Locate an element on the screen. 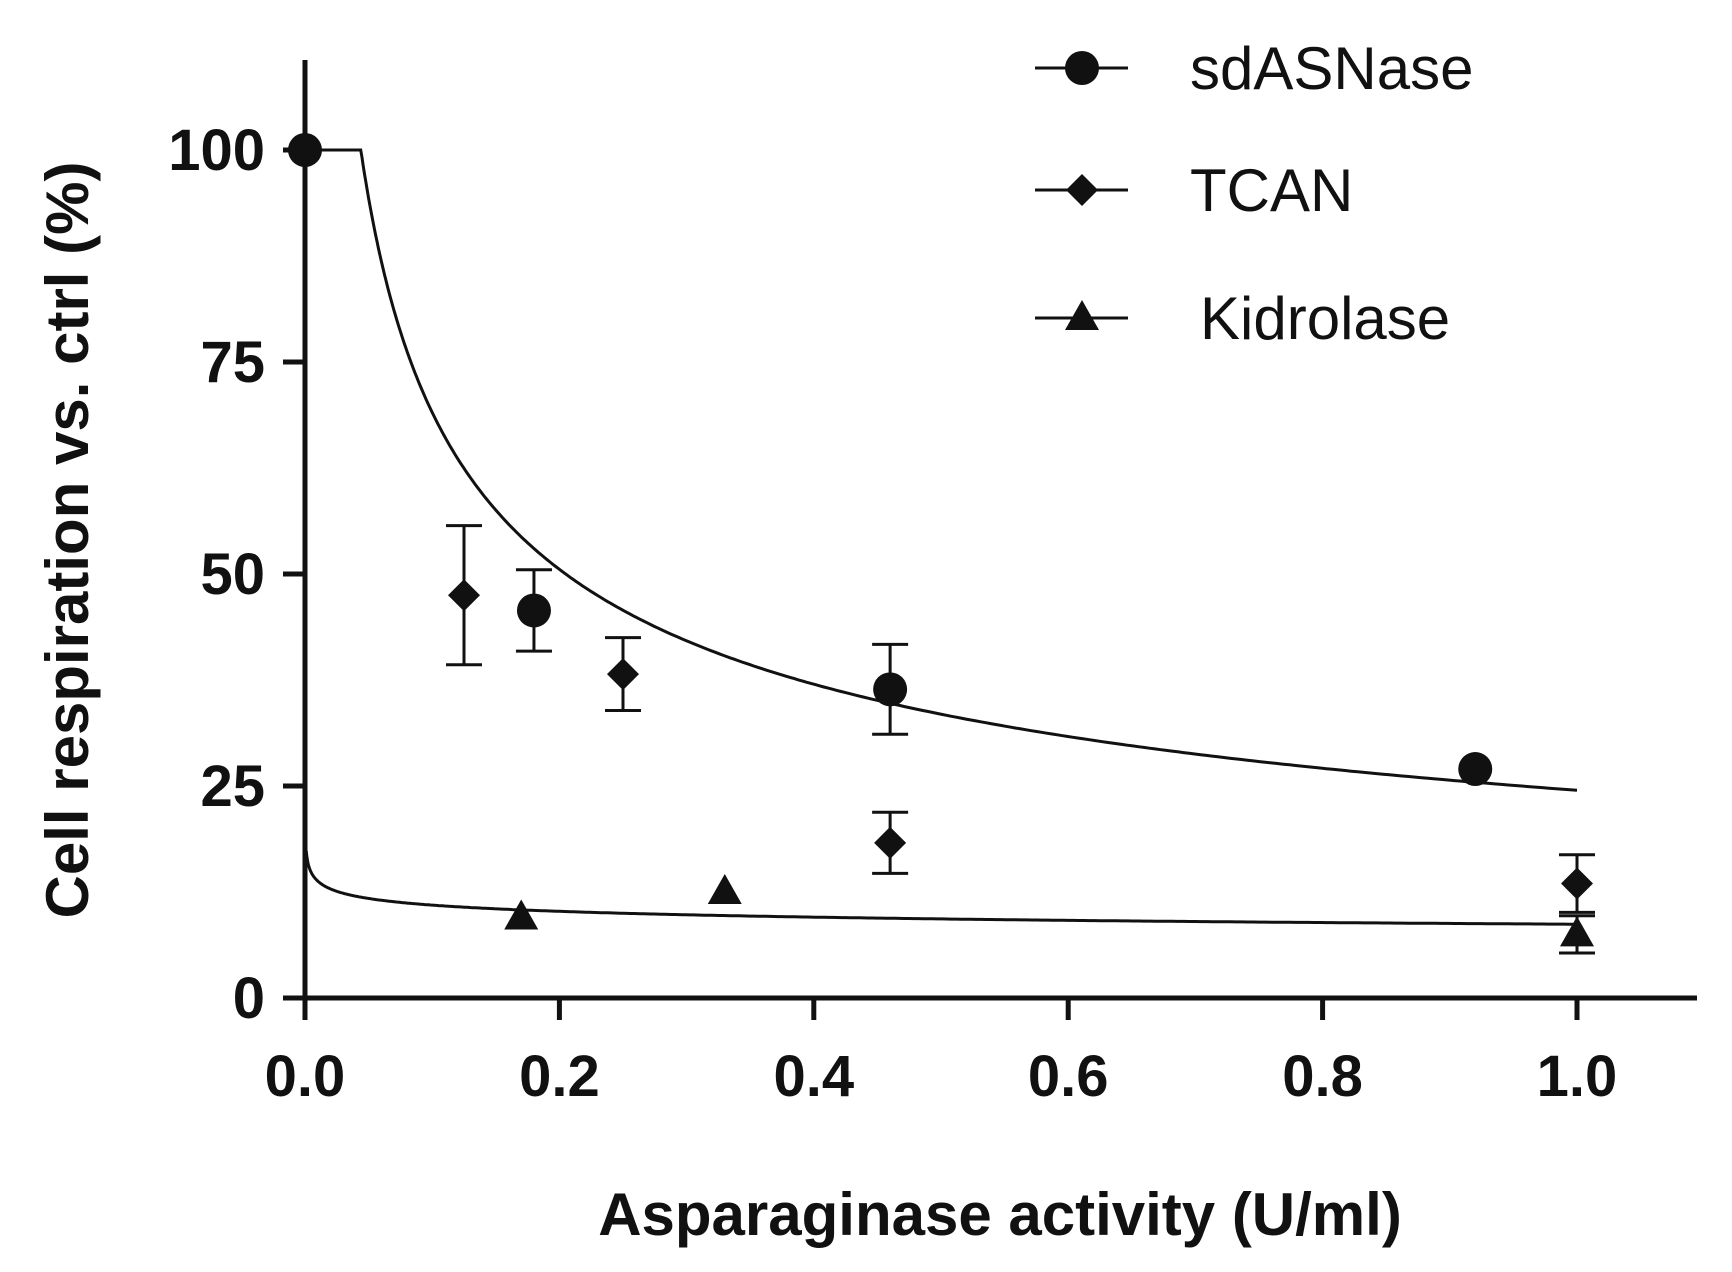 The width and height of the screenshot is (1732, 1272). x-tick-label: 1.0 is located at coordinates (1577, 1076).